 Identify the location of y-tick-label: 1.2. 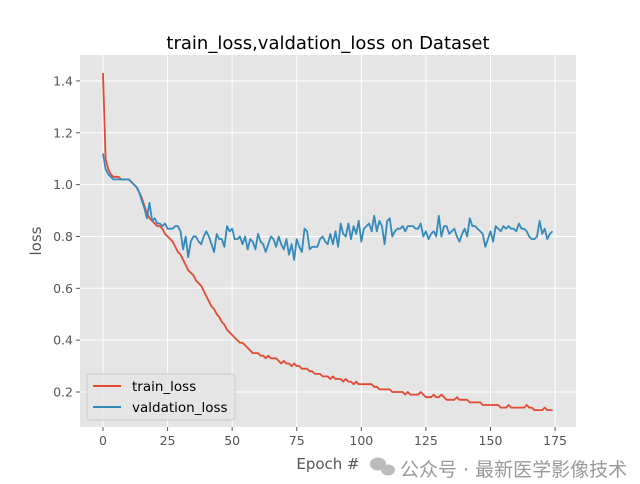
(63, 132).